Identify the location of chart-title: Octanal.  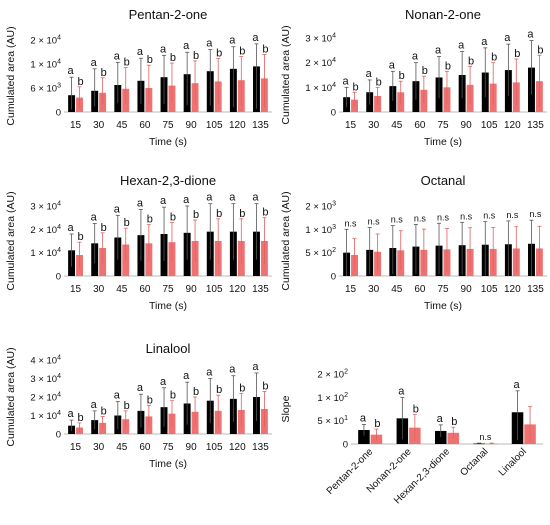
(443, 180).